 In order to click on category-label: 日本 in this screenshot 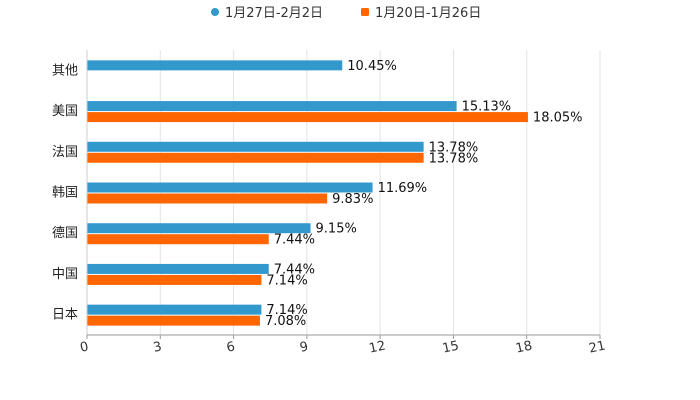, I will do `click(65, 315)`.